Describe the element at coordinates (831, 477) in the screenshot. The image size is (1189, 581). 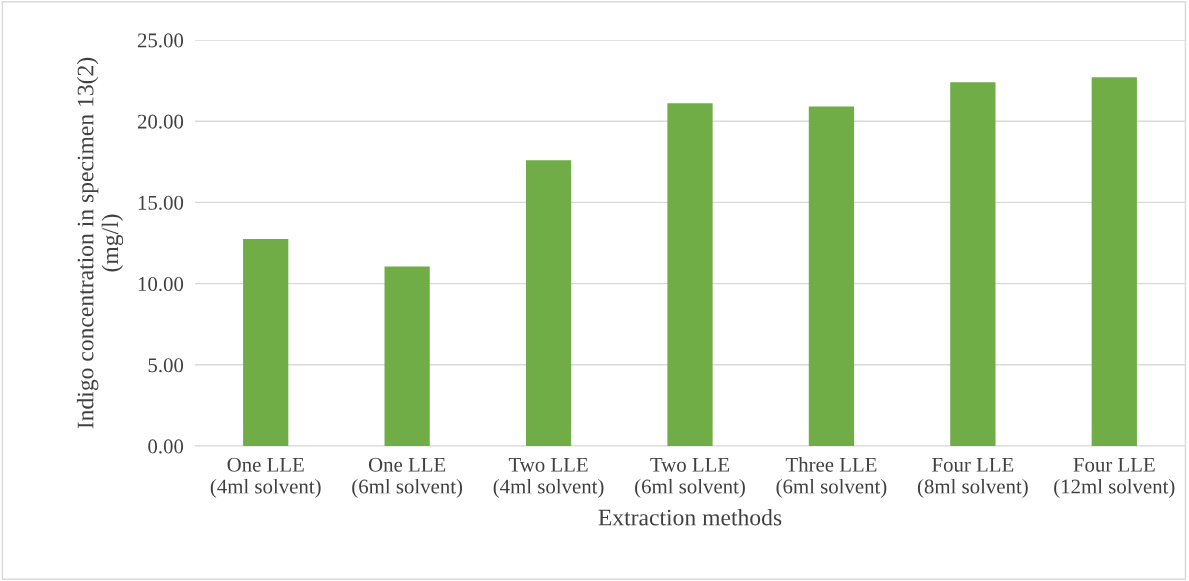
I see `x-tick-label: Three LLE (6ml solvent)` at that location.